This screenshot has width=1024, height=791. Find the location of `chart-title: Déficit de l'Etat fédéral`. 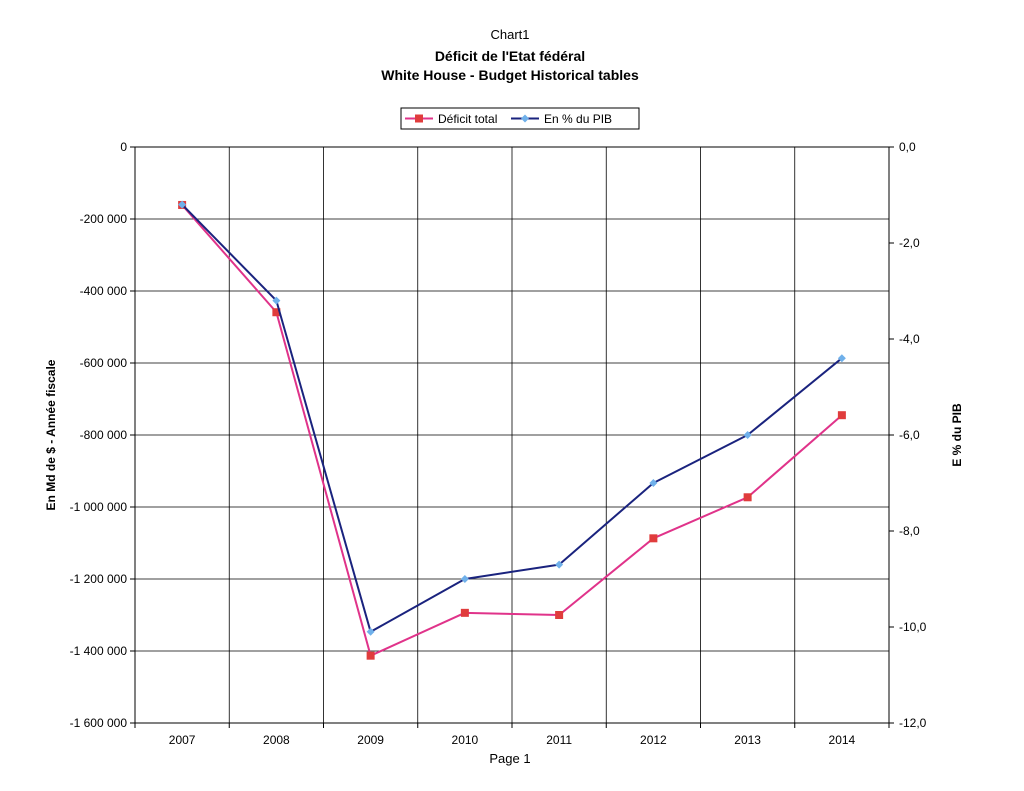

chart-title: Déficit de l'Etat fédéral is located at coordinates (510, 56).